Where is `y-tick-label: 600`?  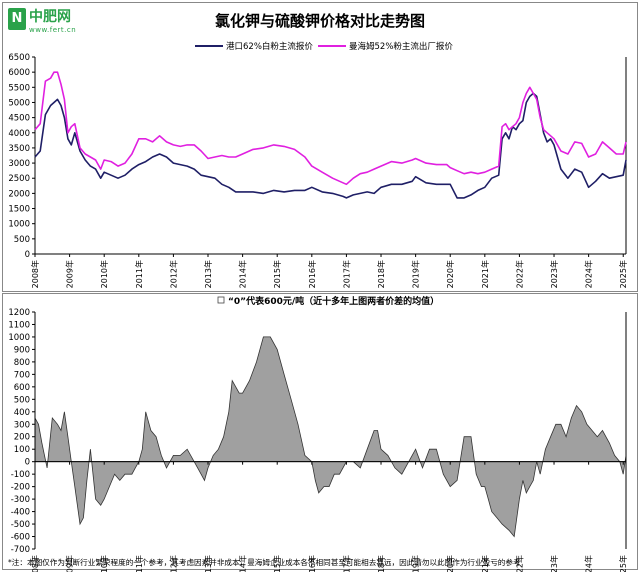 y-tick-label: 600 is located at coordinates (22, 388).